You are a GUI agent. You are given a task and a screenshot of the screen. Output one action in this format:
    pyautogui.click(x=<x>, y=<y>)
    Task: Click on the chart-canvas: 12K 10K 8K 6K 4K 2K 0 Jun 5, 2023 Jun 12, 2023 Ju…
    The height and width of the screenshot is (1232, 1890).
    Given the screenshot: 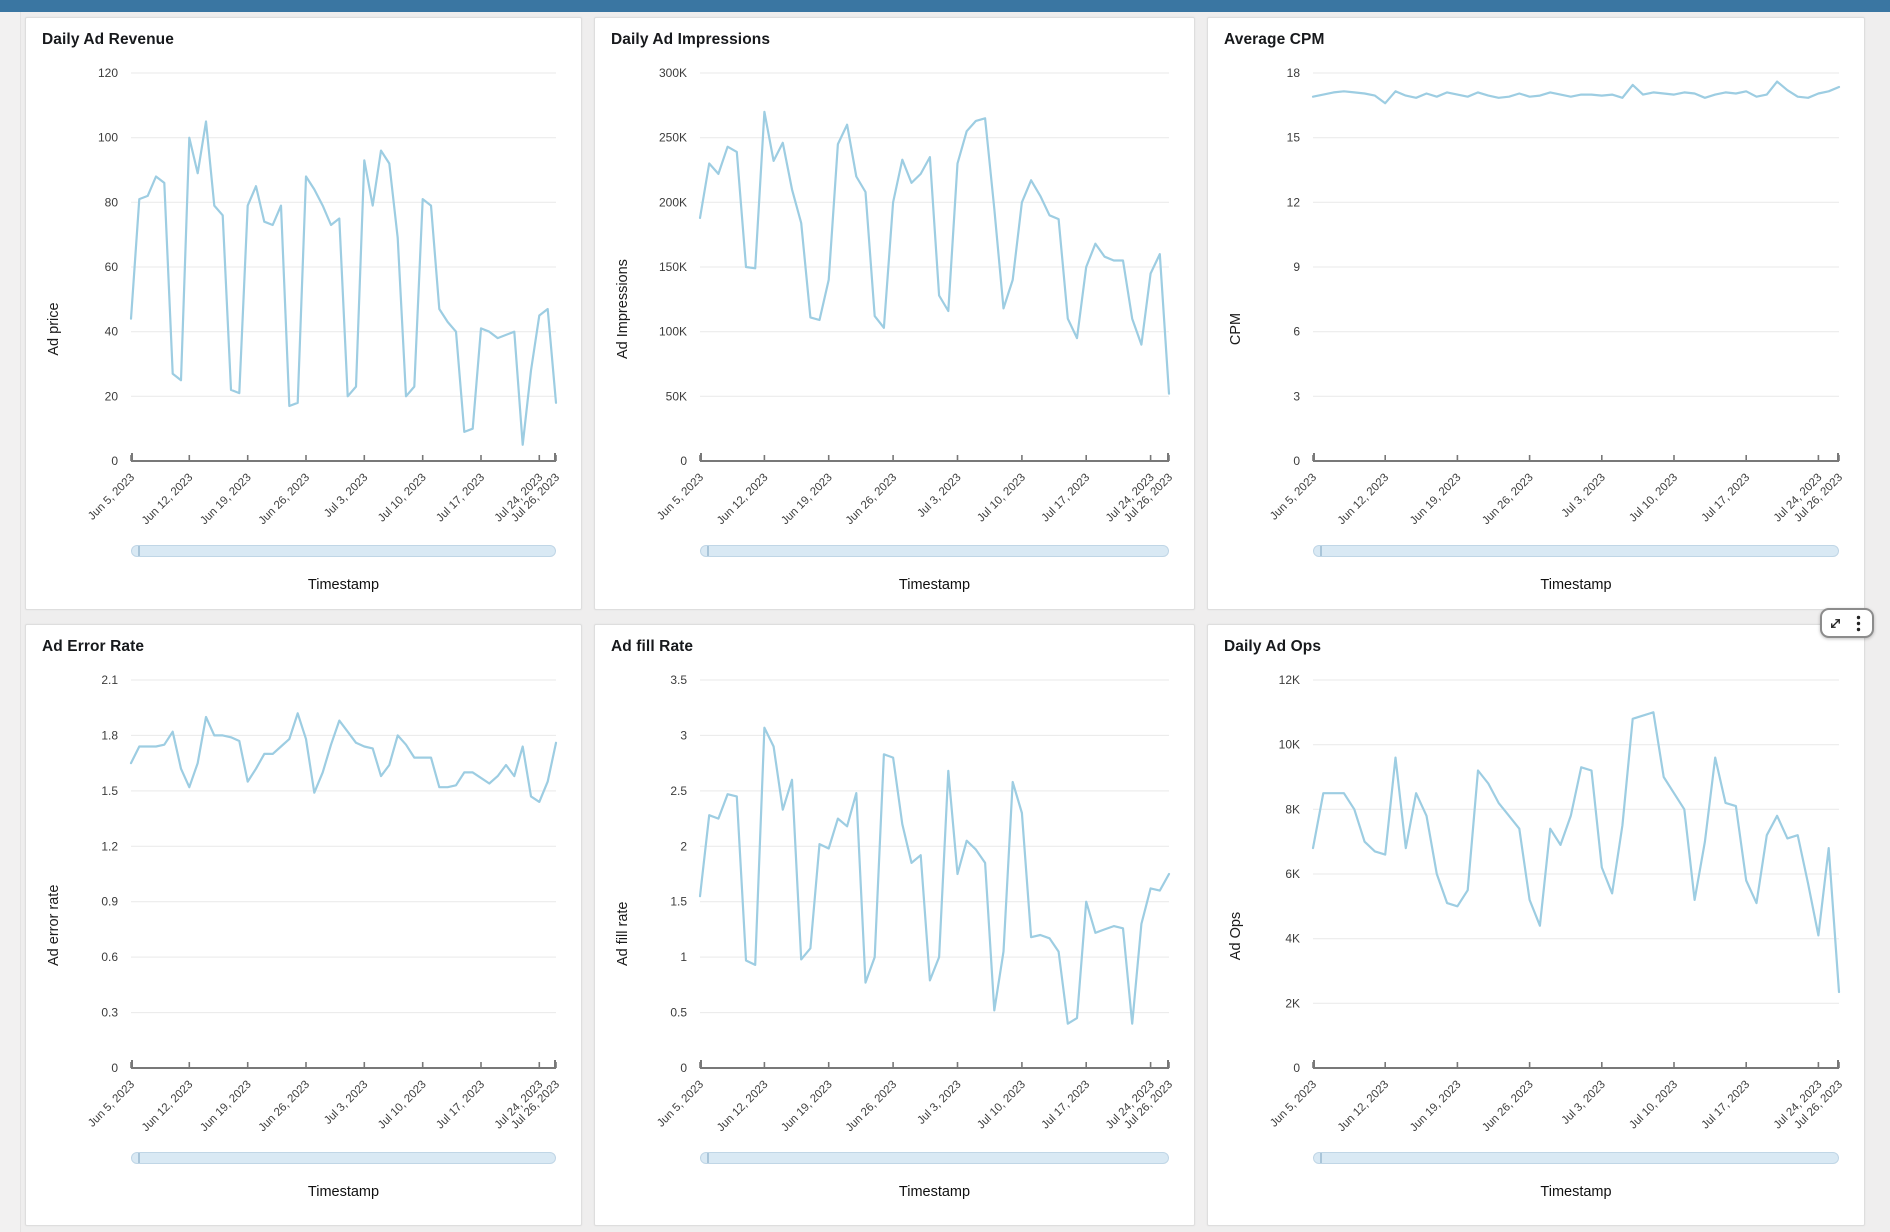 What is the action you would take?
    pyautogui.click(x=1536, y=902)
    